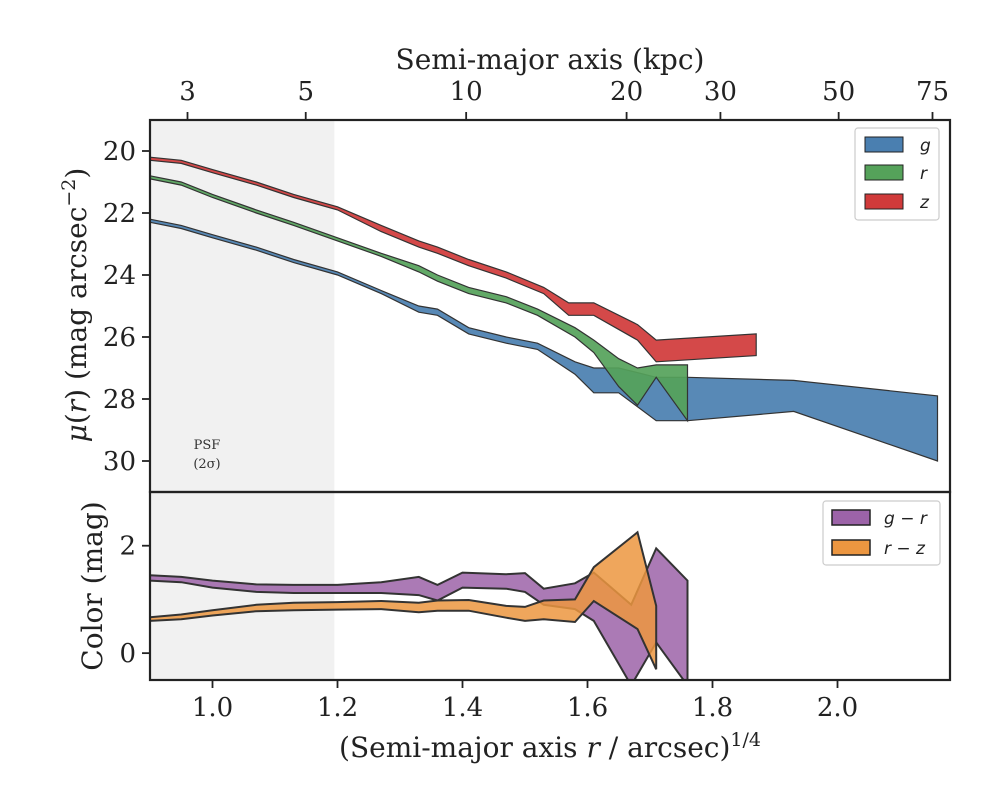 Image resolution: width=1000 pixels, height=800 pixels. What do you see at coordinates (212, 708) in the screenshot?
I see `x-tick-label: 1.0` at bounding box center [212, 708].